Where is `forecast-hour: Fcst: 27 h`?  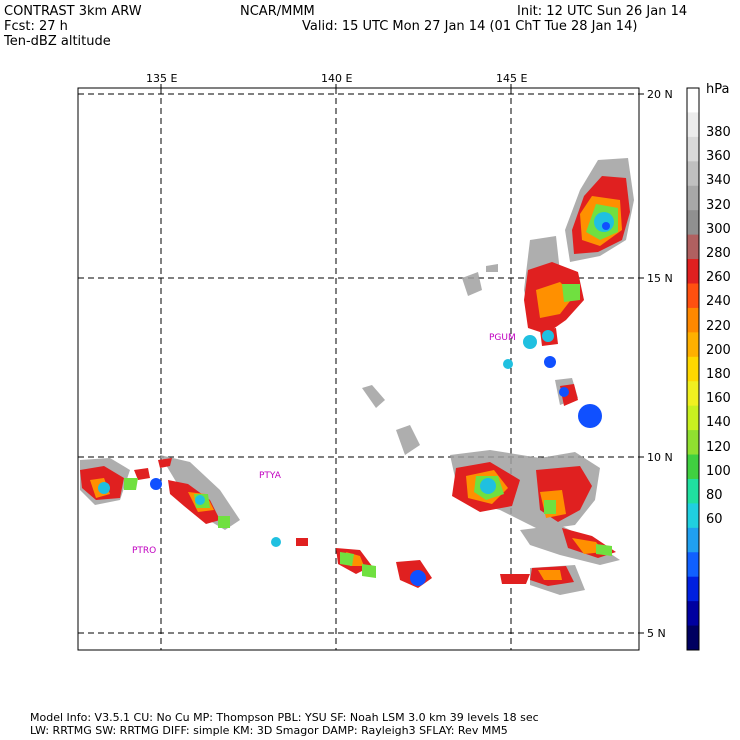 forecast-hour: Fcst: 27 h is located at coordinates (36, 26).